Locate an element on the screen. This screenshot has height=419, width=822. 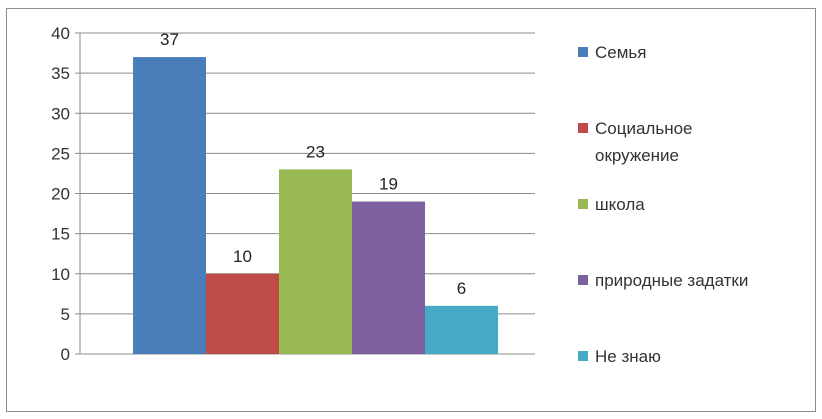
data-label: 6 is located at coordinates (461, 288).